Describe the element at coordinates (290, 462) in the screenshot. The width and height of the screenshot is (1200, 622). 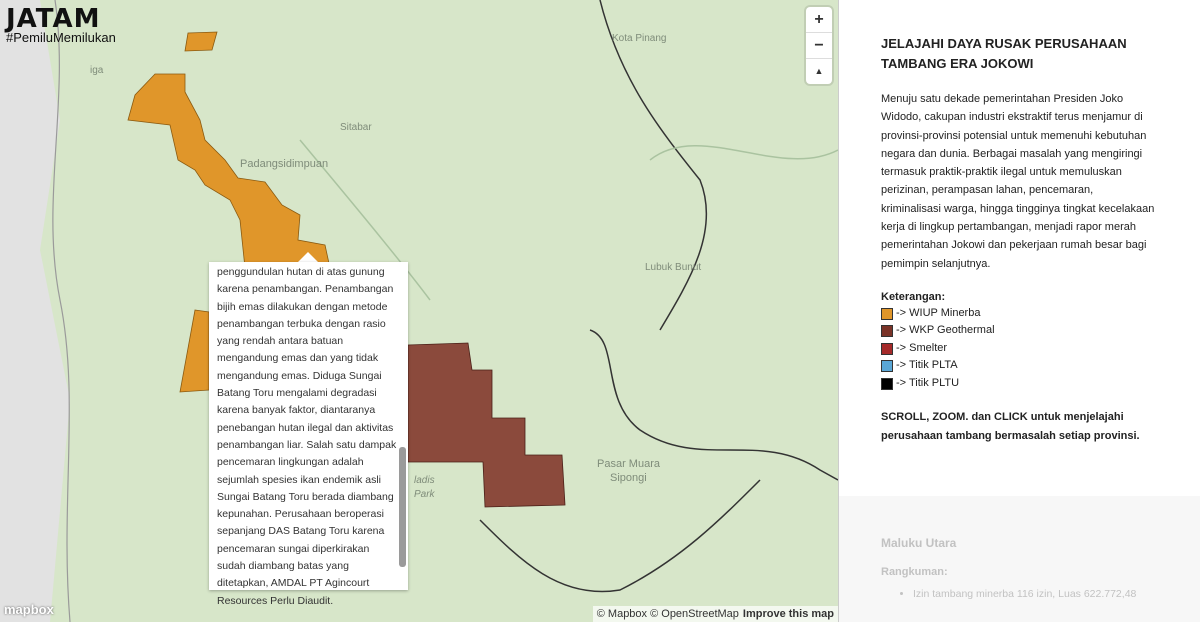
I see `popup-line: pencemaran lingkungan adalah` at that location.